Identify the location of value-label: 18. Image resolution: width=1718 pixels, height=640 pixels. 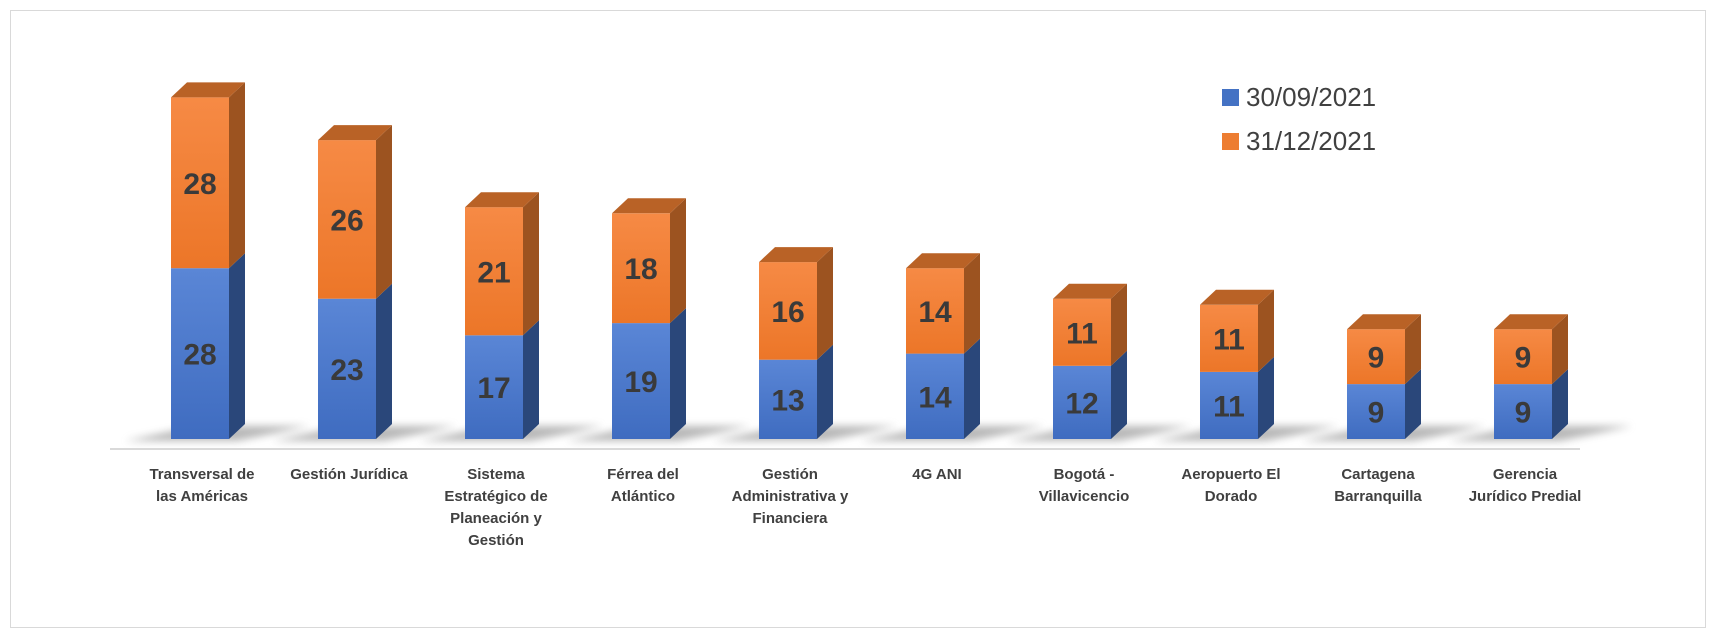
(640, 269).